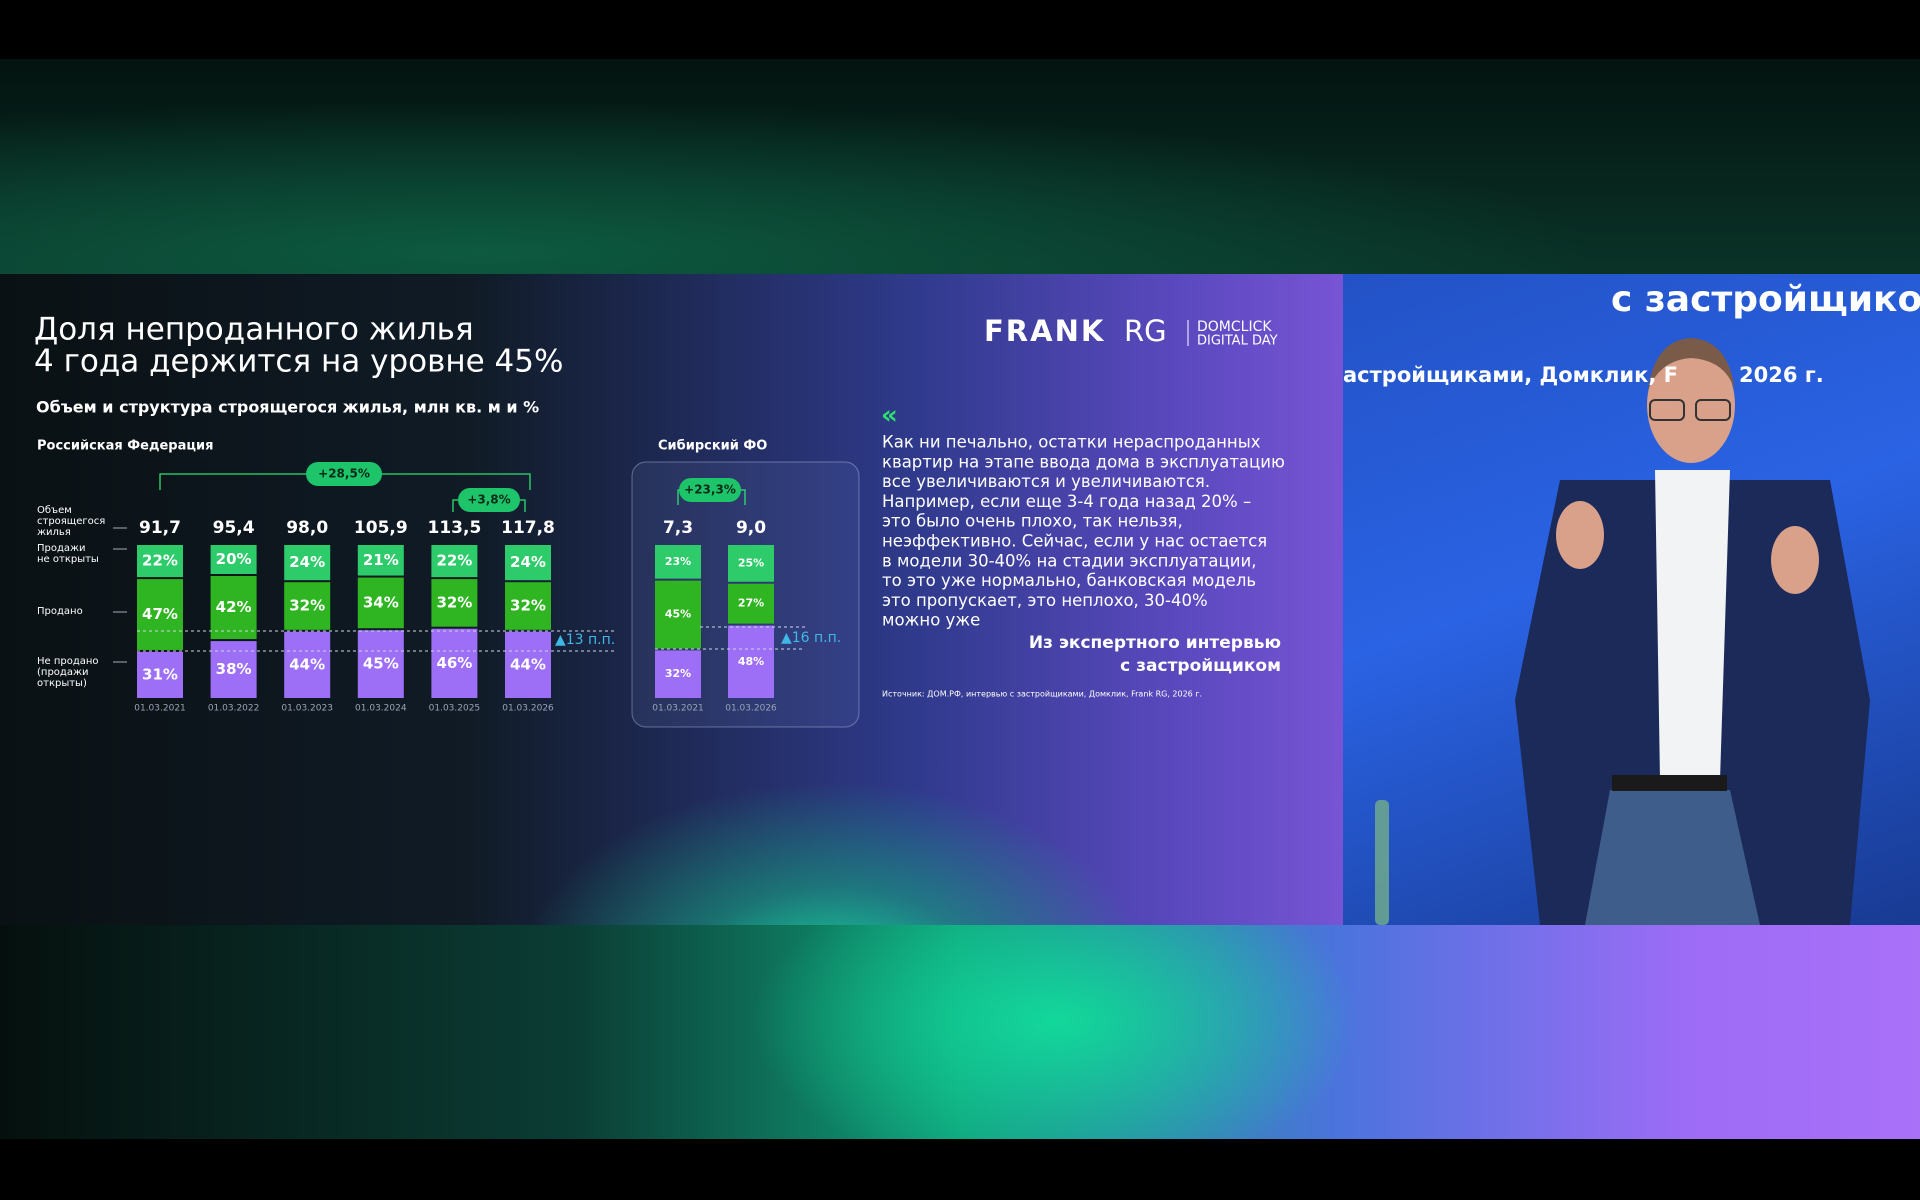 The width and height of the screenshot is (1920, 1200). I want to click on value-label: 47%, so click(160, 614).